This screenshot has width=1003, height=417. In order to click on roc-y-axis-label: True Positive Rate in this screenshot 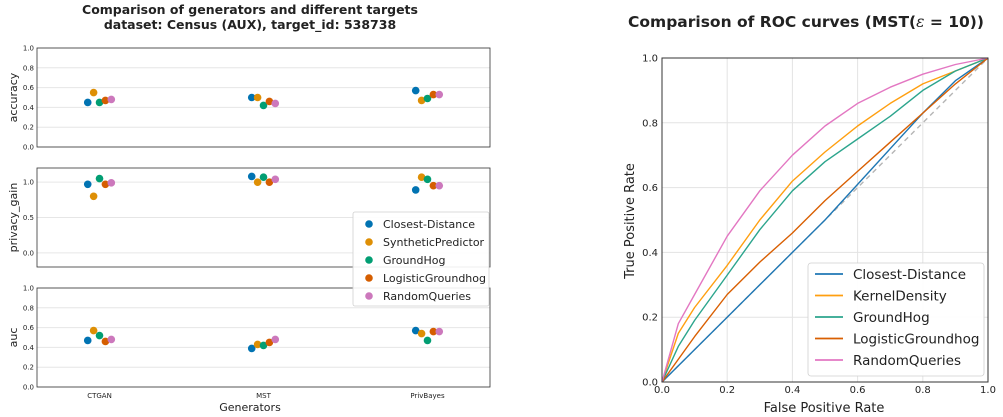, I will do `click(630, 221)`.